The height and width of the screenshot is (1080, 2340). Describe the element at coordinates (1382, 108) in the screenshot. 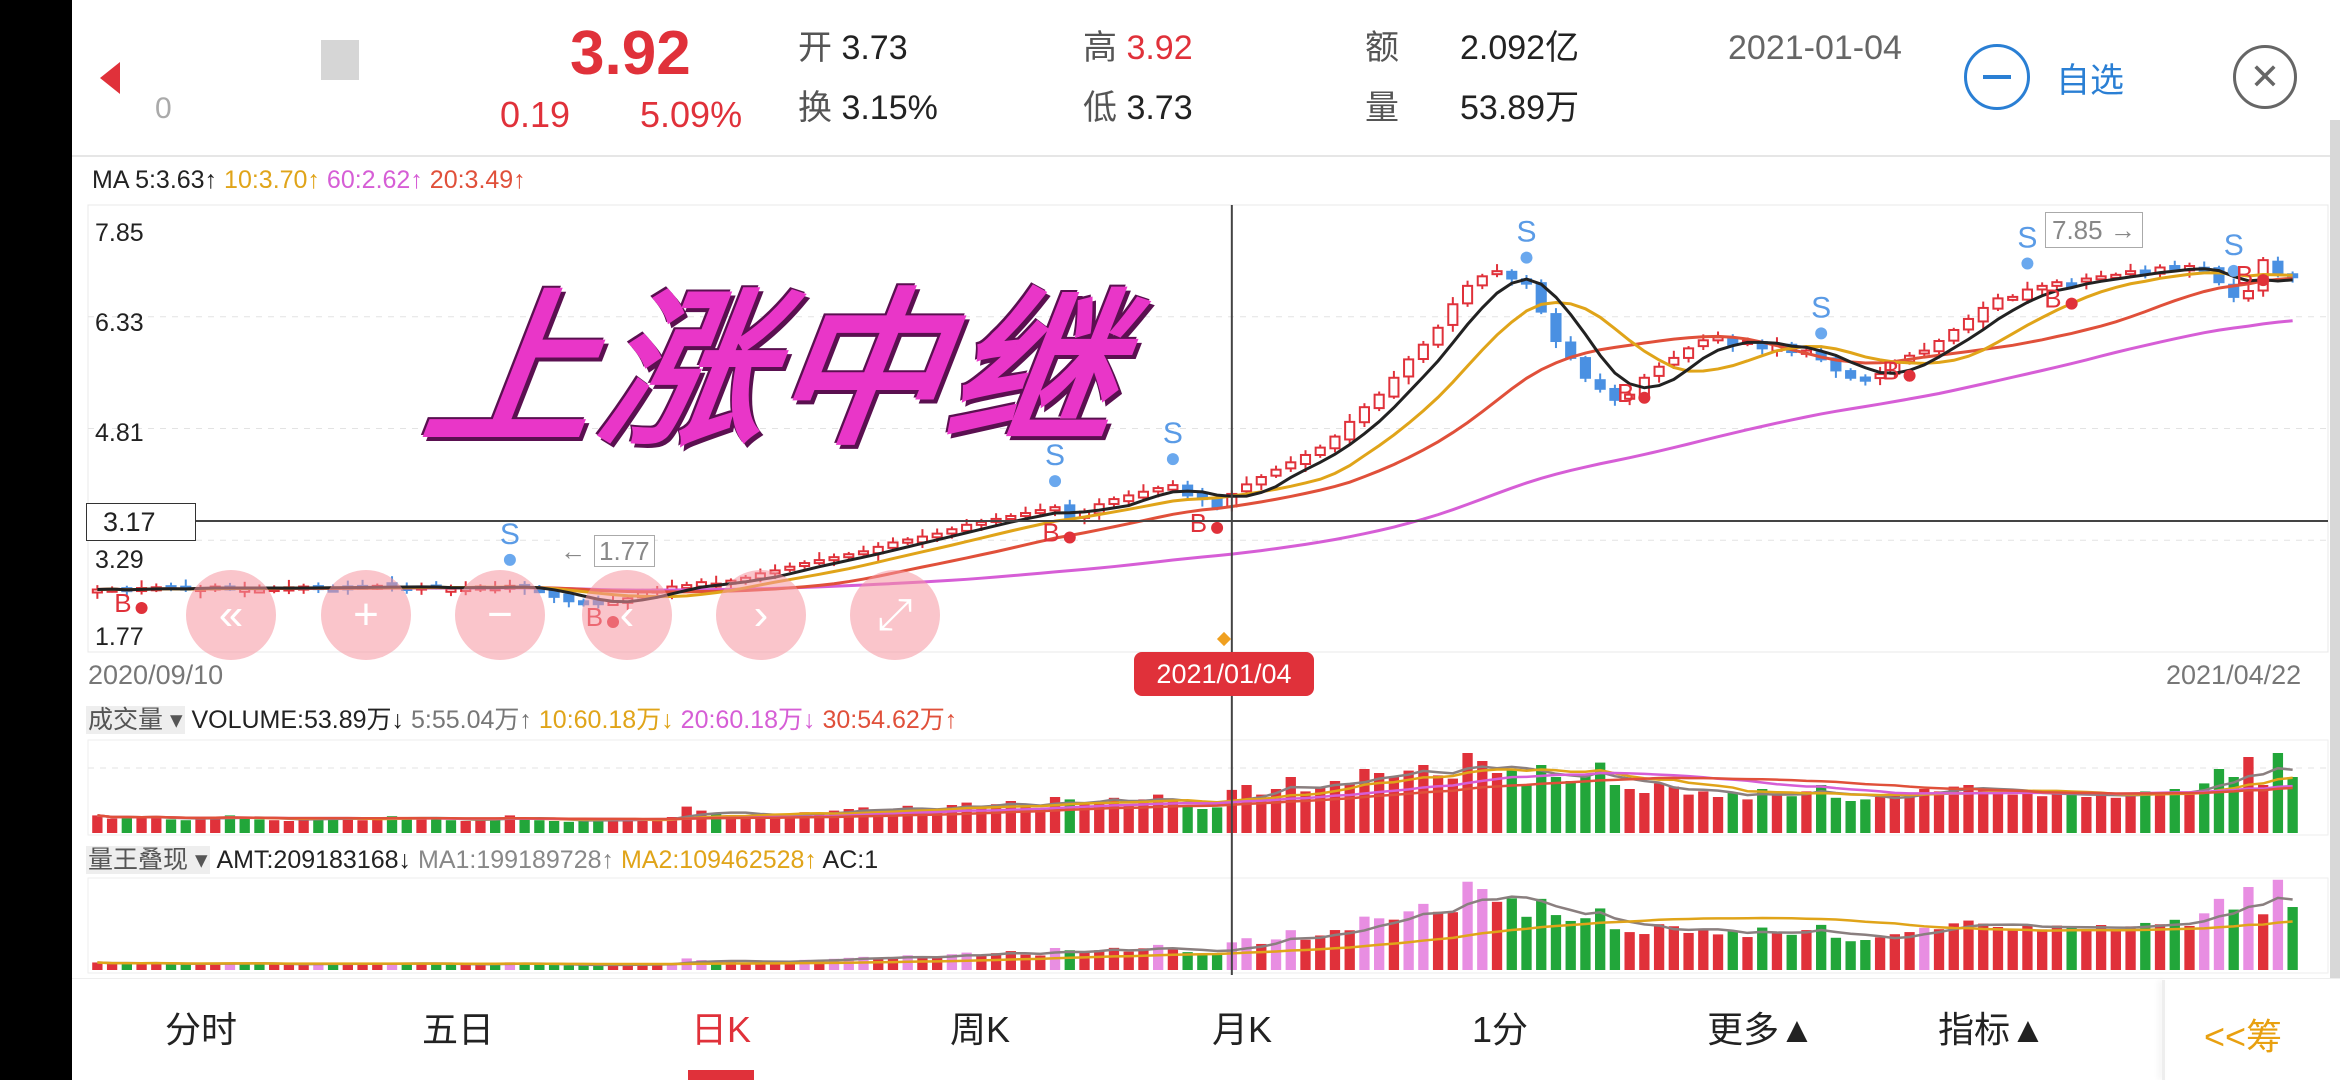

I see `volume-label: 量` at that location.